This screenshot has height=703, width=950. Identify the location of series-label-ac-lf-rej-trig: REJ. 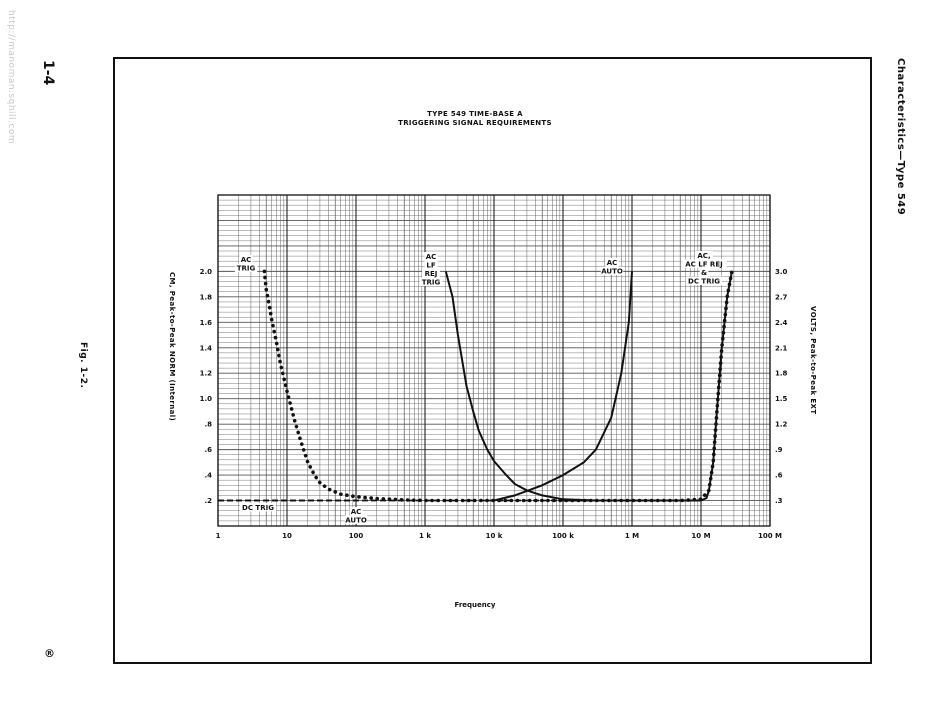
(431, 274).